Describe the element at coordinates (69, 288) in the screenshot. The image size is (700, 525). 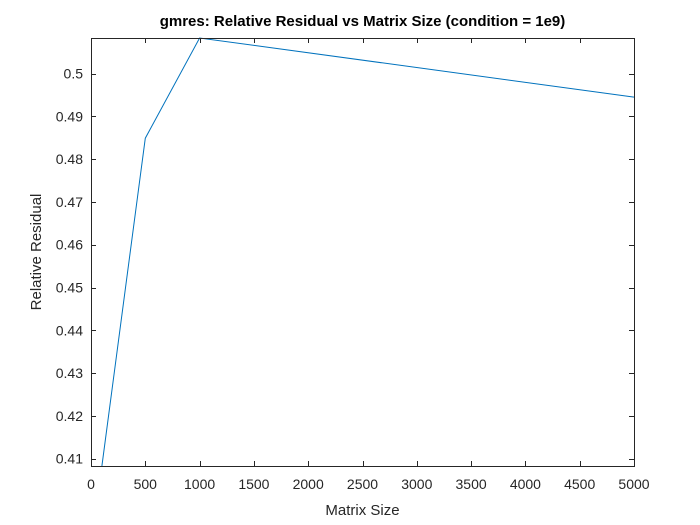
I see `y-tick-label: 0.45` at that location.